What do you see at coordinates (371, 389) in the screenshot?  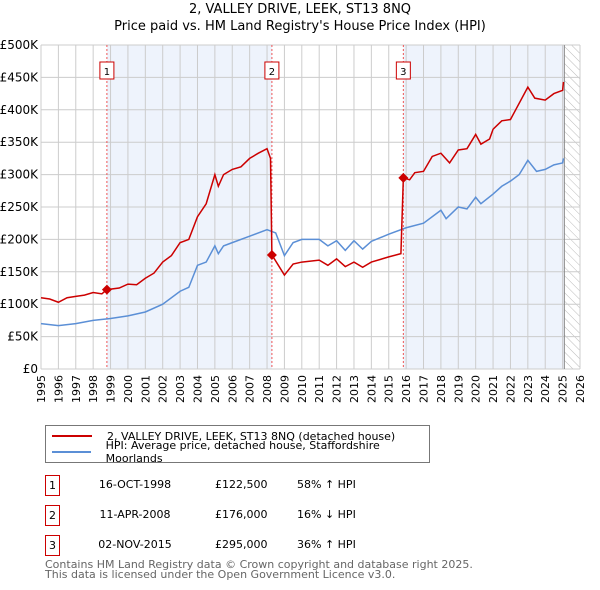 I see `x-tick-label: 2014` at bounding box center [371, 389].